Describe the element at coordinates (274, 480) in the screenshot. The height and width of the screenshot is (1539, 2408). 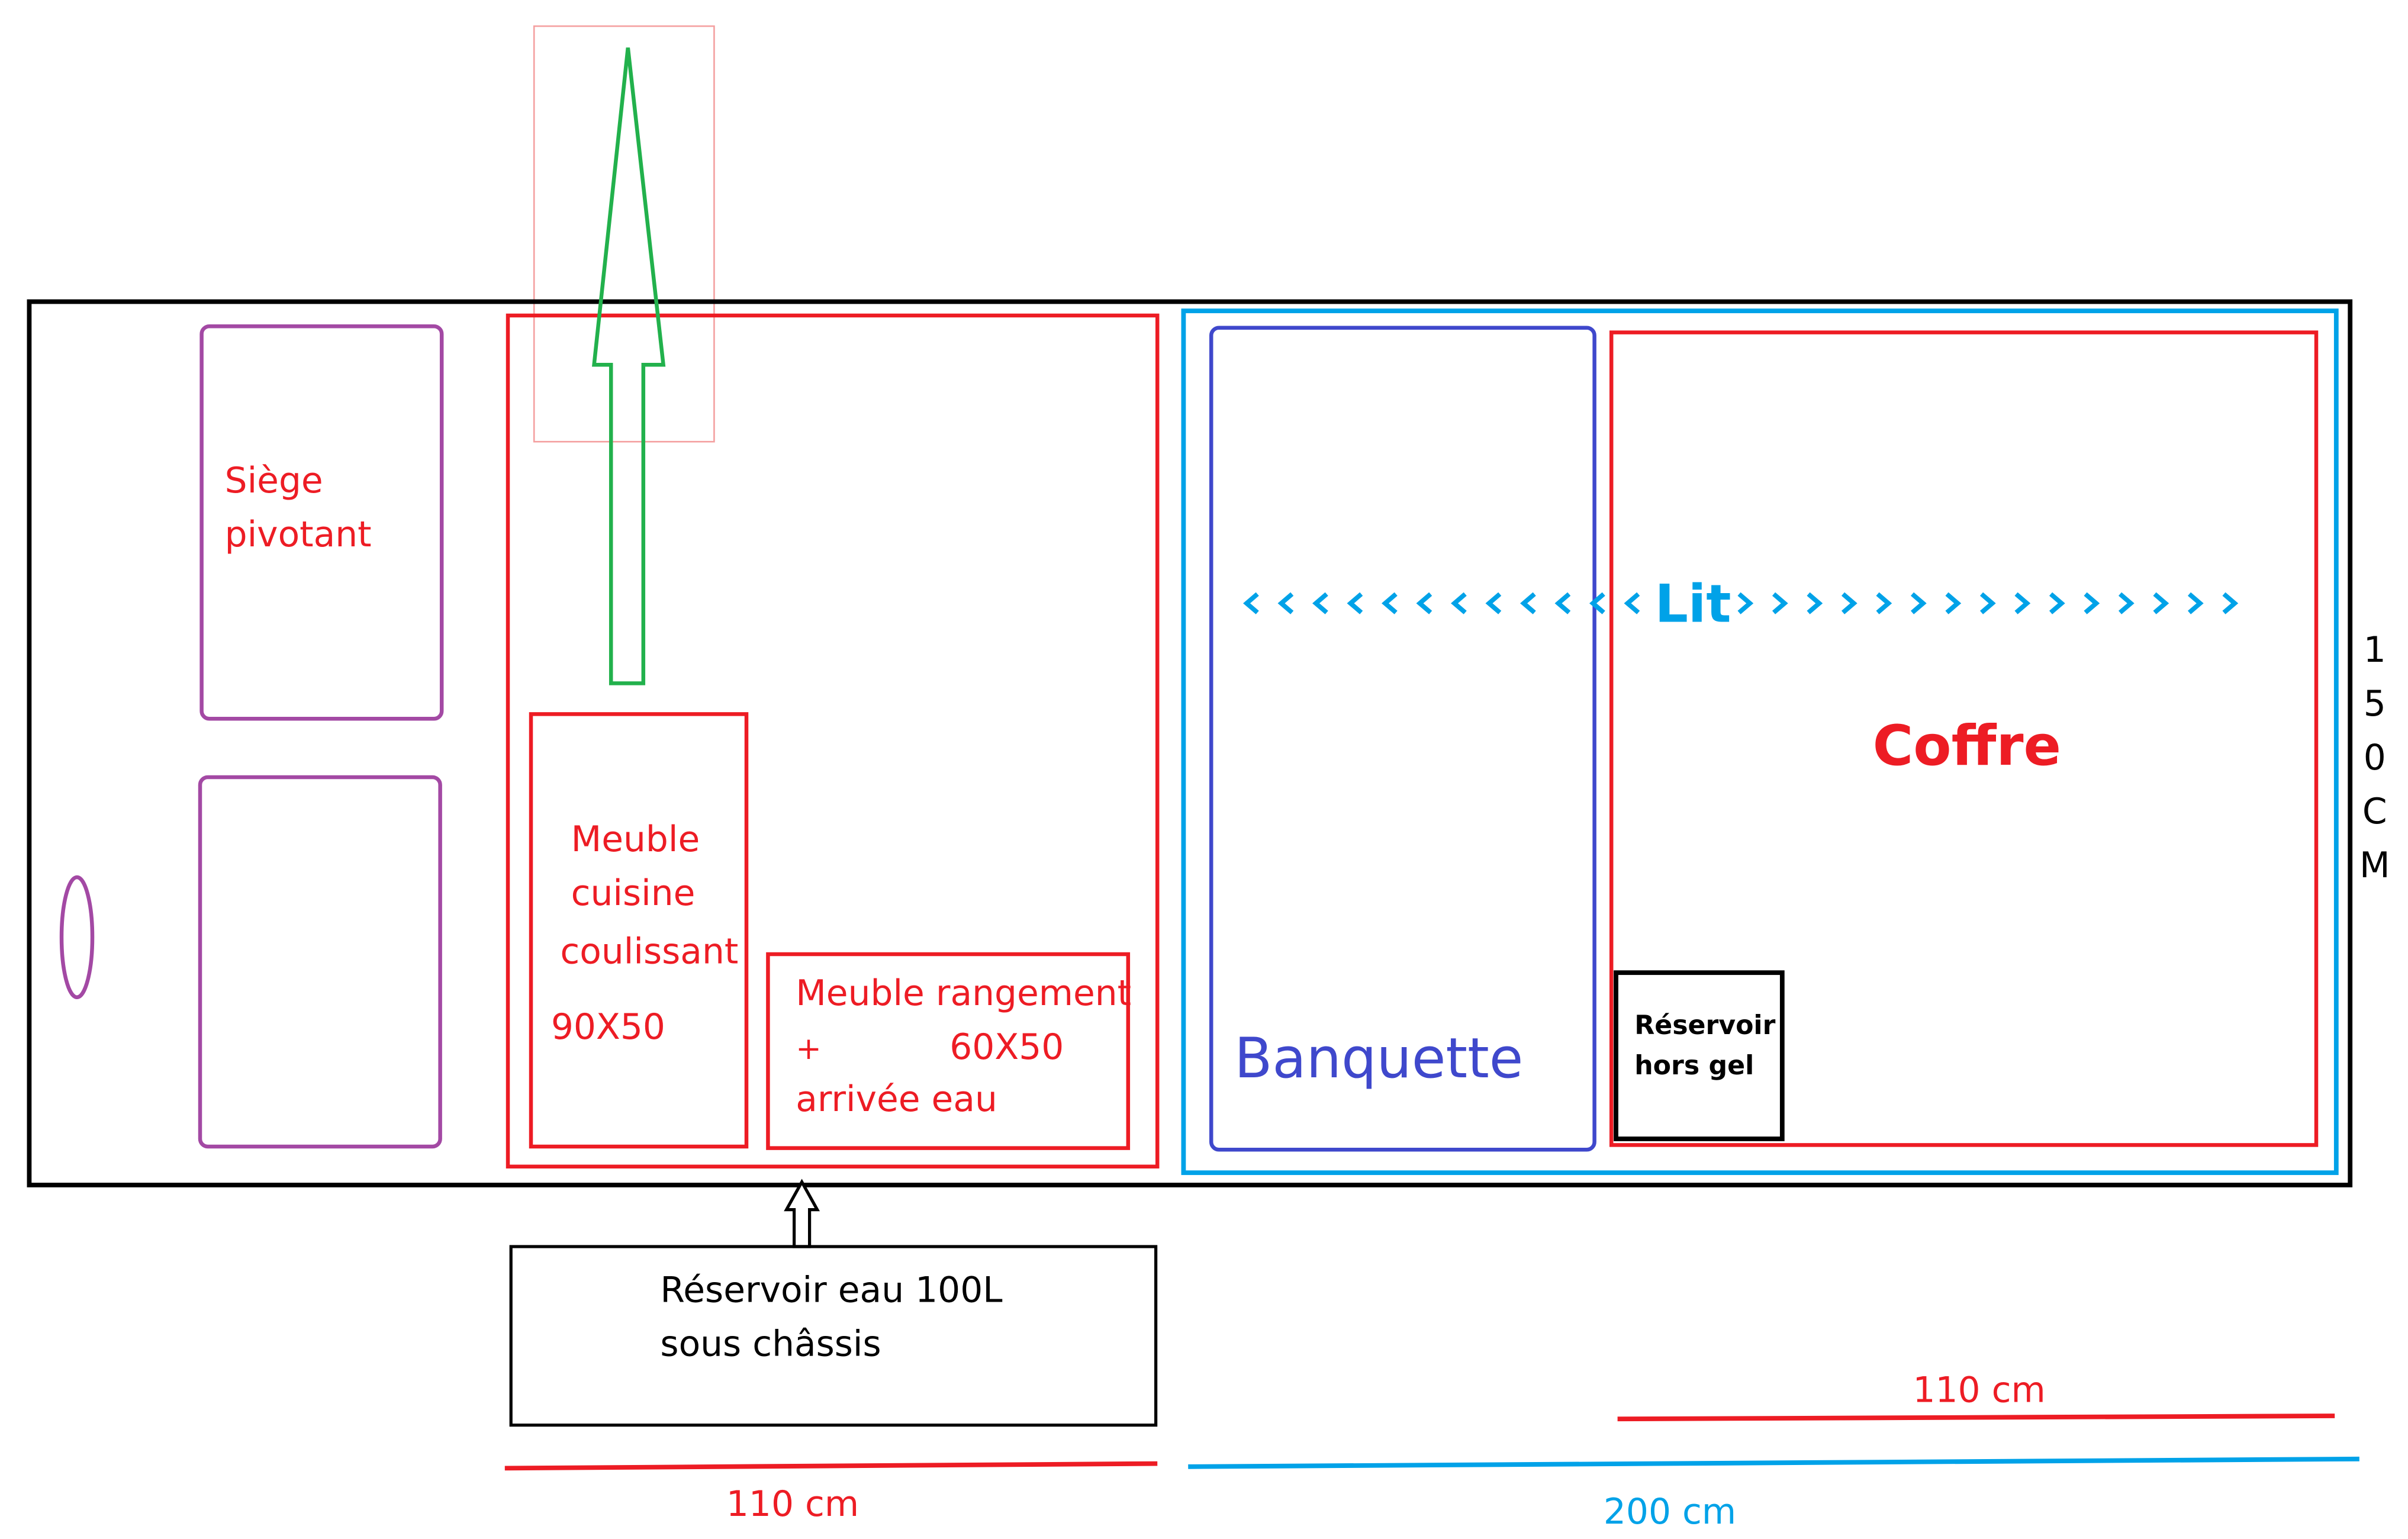
I see `seat-label-1: Siège` at that location.